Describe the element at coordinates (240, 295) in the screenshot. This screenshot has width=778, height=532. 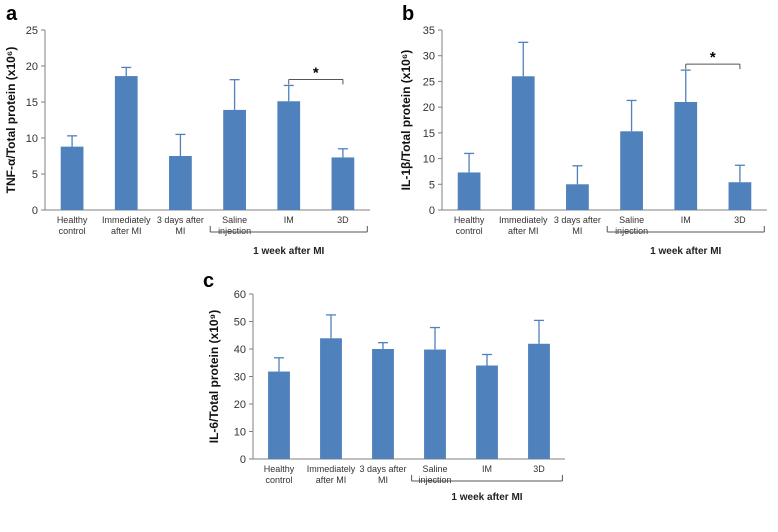
I see `y-tick-label: 60` at that location.